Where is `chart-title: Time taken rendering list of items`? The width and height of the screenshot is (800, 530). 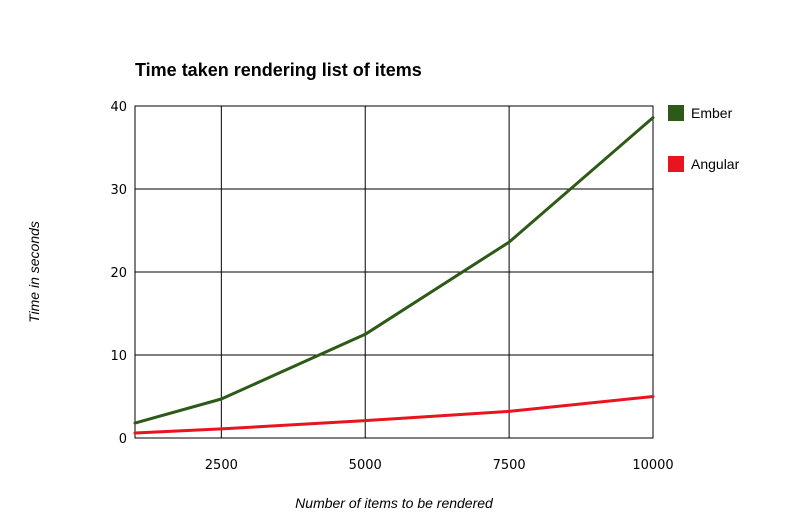 chart-title: Time taken rendering list of items is located at coordinates (278, 70).